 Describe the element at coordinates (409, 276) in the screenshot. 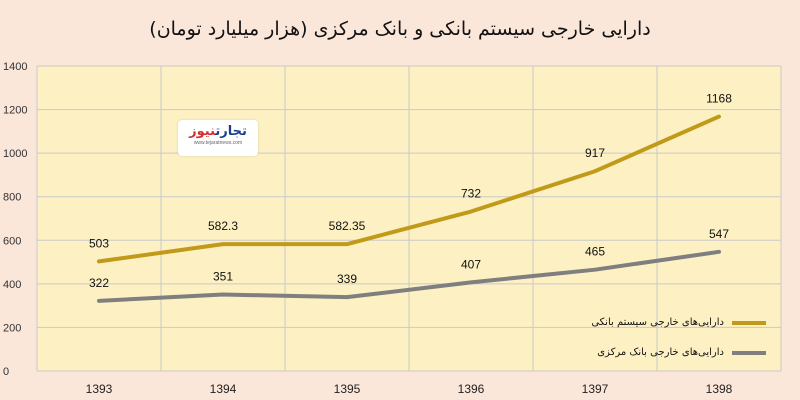

I see `series-line-central-bank` at that location.